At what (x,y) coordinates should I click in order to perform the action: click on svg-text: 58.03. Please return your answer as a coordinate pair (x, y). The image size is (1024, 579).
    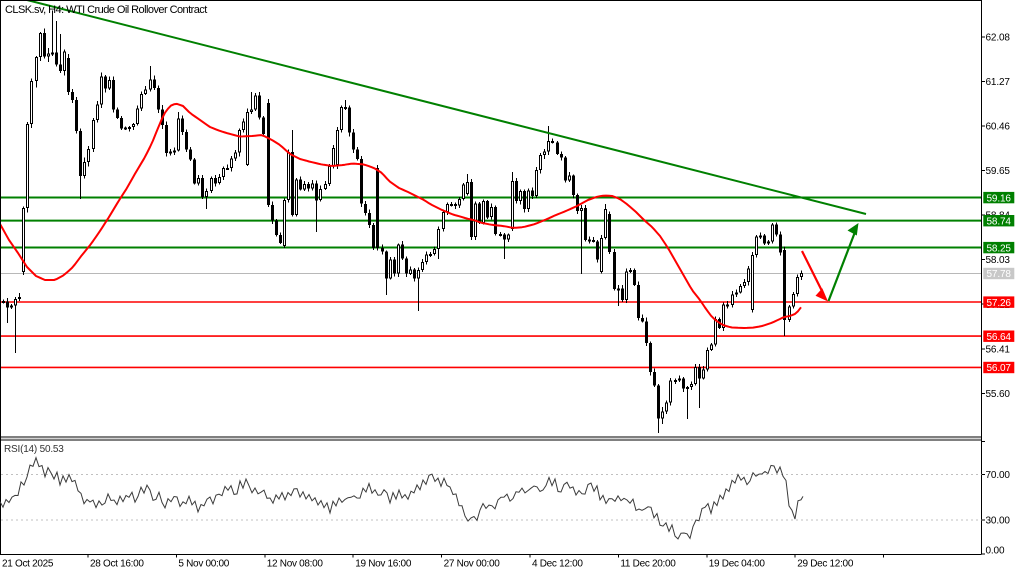
    Looking at the image, I should click on (998, 260).